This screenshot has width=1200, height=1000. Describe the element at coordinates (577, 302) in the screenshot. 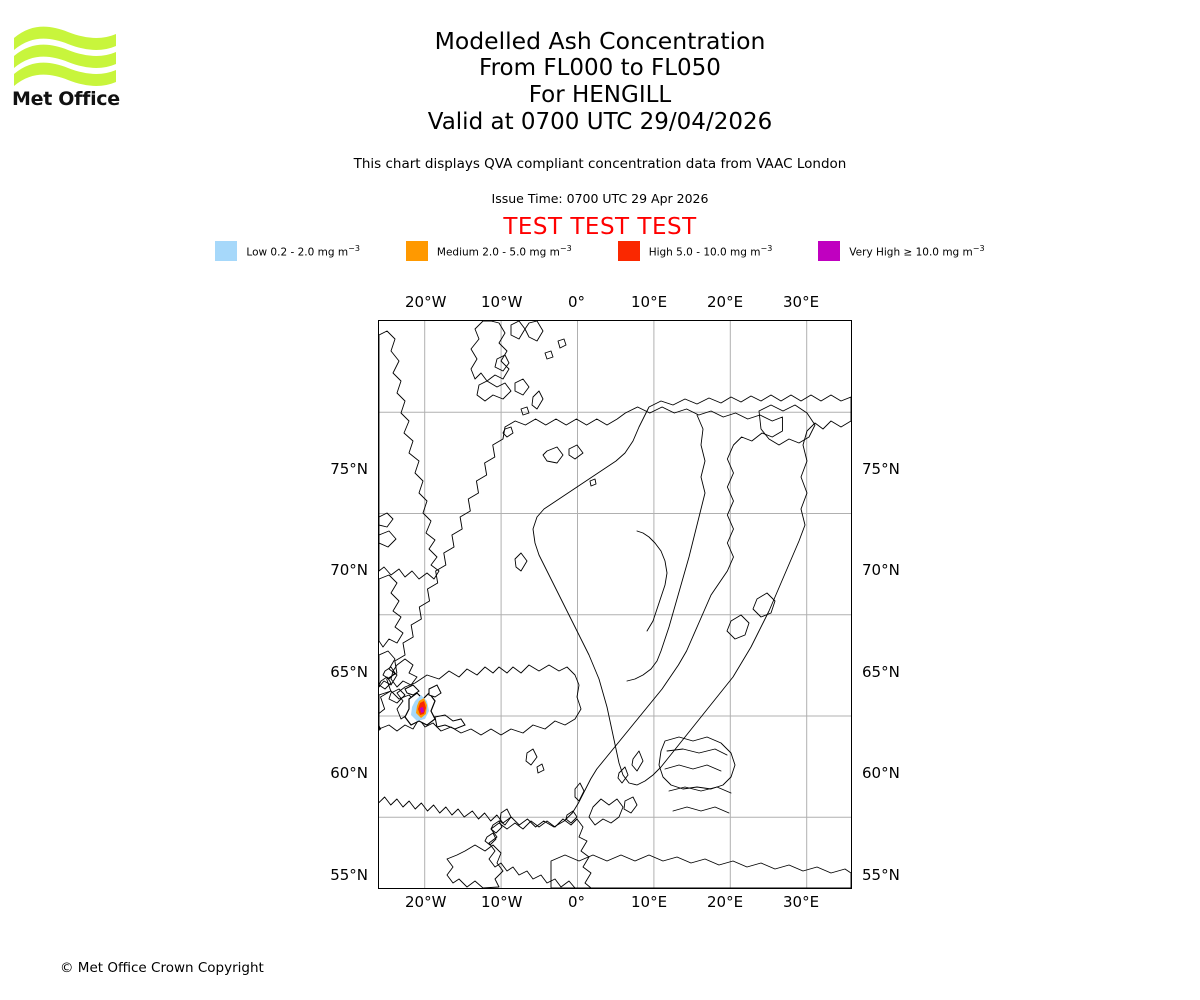

I see `lon-tick-top-0: 0°` at that location.